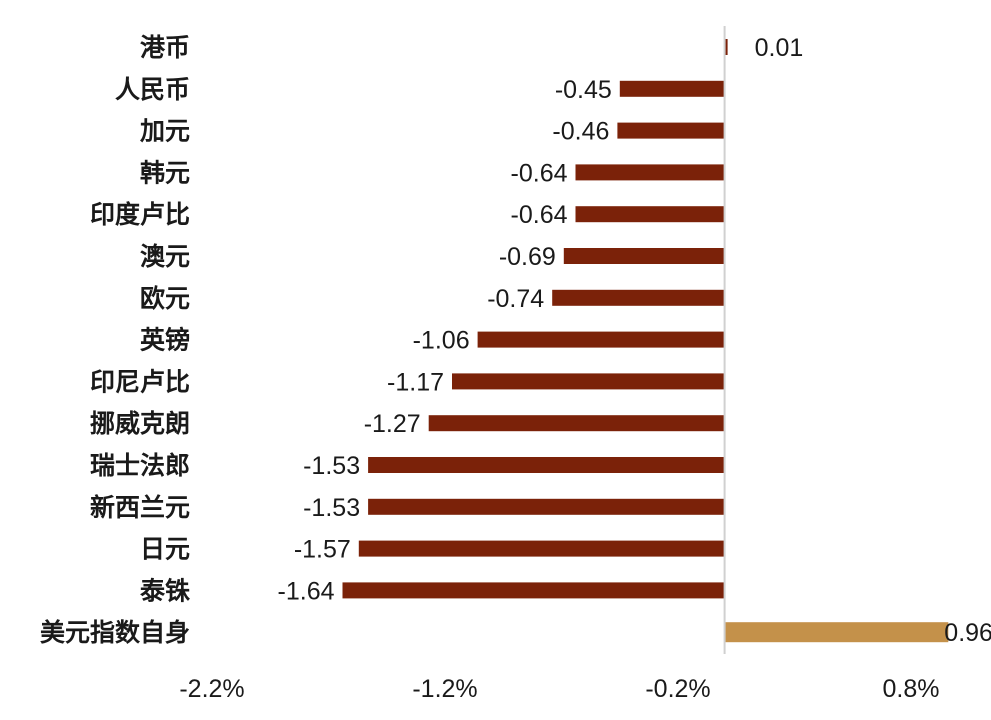  What do you see at coordinates (583, 90) in the screenshot?
I see `value-label: -0.45` at bounding box center [583, 90].